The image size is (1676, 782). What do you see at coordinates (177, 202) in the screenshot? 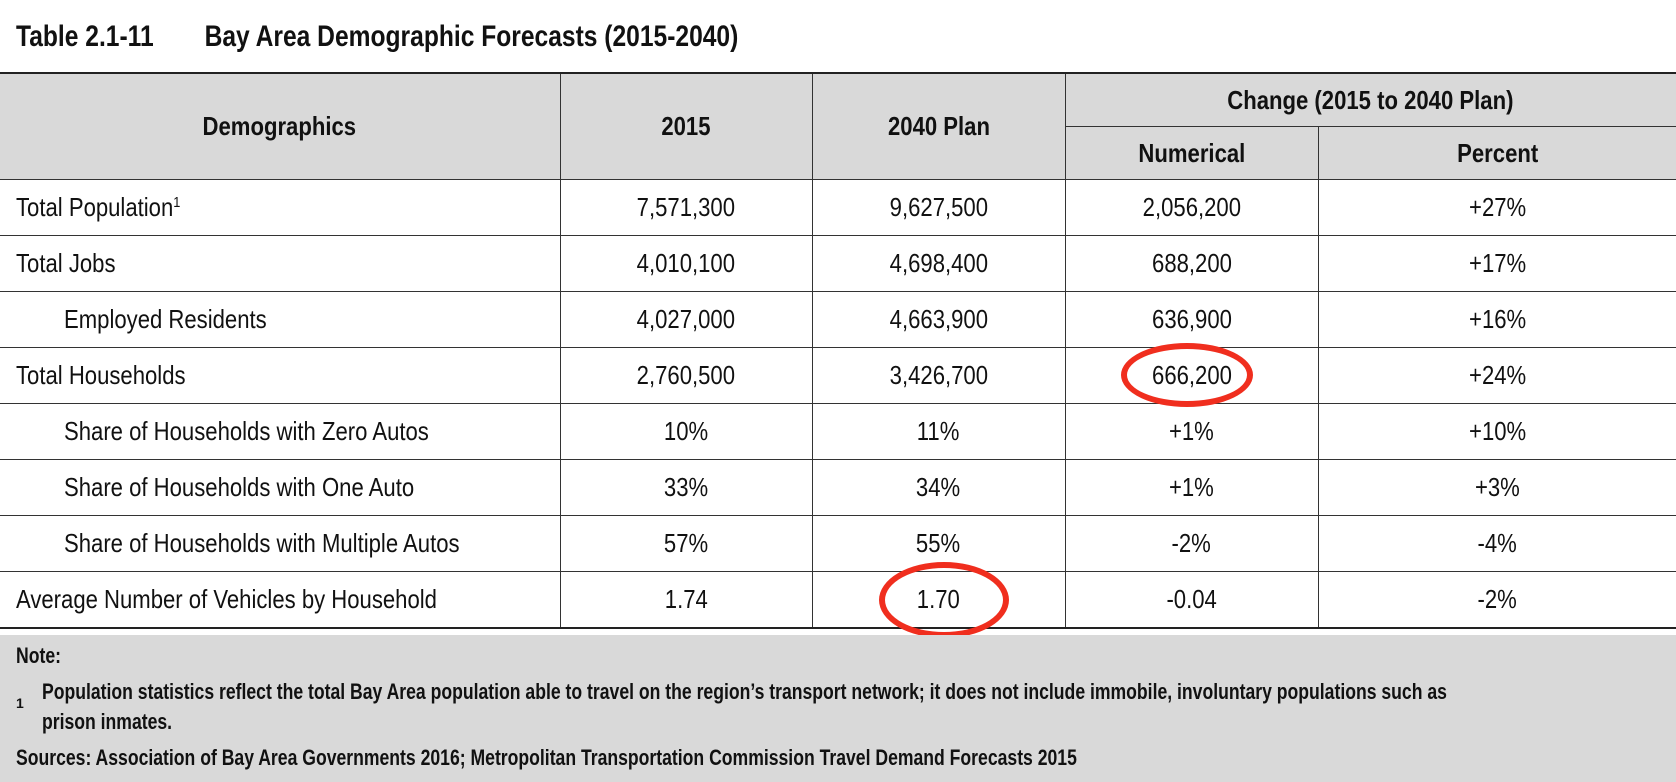
I see `footnote-ref: 1` at bounding box center [177, 202].